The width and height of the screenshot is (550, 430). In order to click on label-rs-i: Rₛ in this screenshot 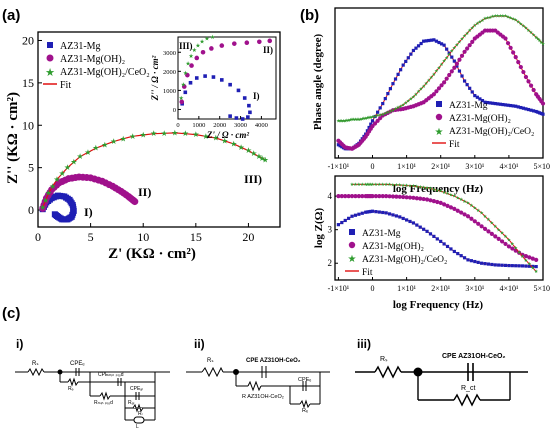, I will do `click(35, 364)`.